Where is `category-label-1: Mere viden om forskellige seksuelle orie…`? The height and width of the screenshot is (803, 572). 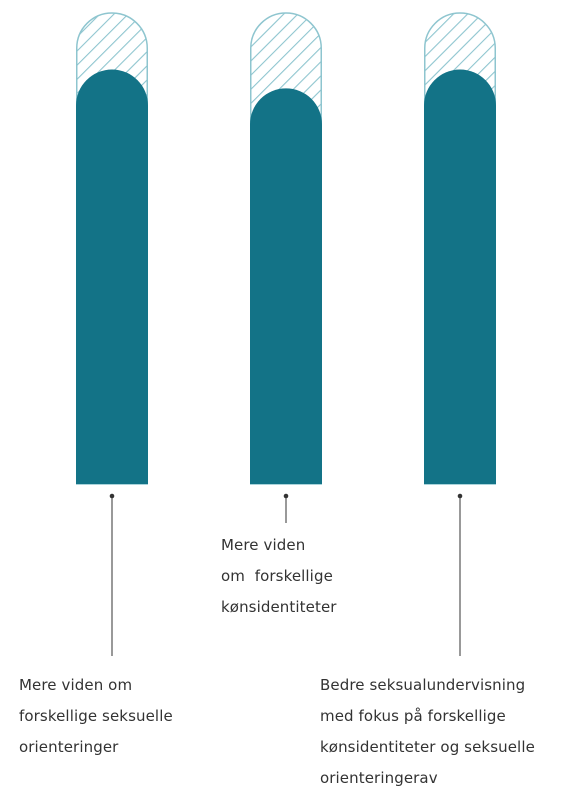 category-label-1: Mere viden om forskellige seksuelle orie… is located at coordinates (96, 716).